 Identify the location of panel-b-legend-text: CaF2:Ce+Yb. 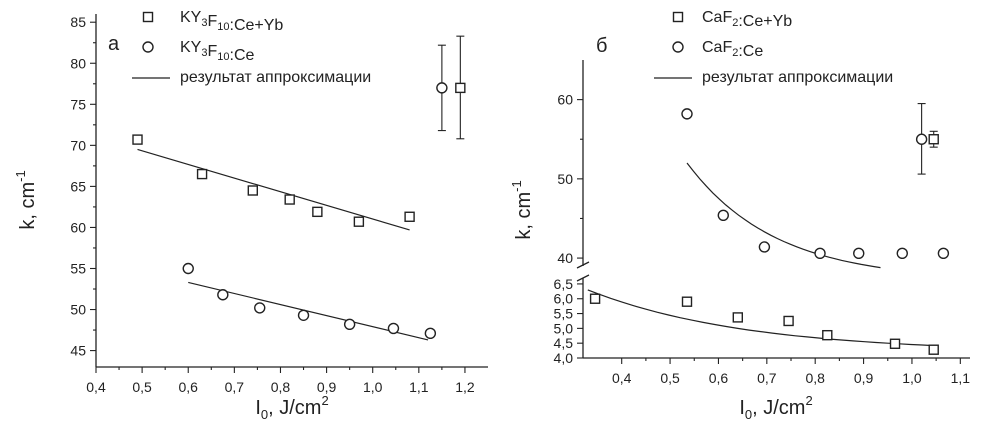
(747, 19).